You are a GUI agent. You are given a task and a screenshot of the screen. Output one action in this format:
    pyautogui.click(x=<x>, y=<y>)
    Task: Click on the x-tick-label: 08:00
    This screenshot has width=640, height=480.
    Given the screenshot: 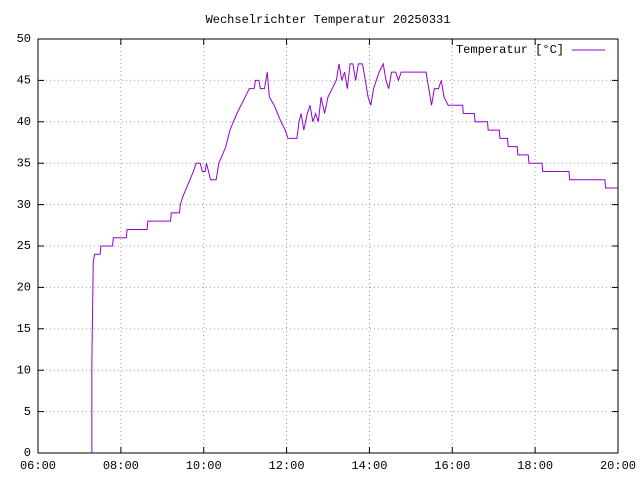 What is the action you would take?
    pyautogui.click(x=121, y=466)
    